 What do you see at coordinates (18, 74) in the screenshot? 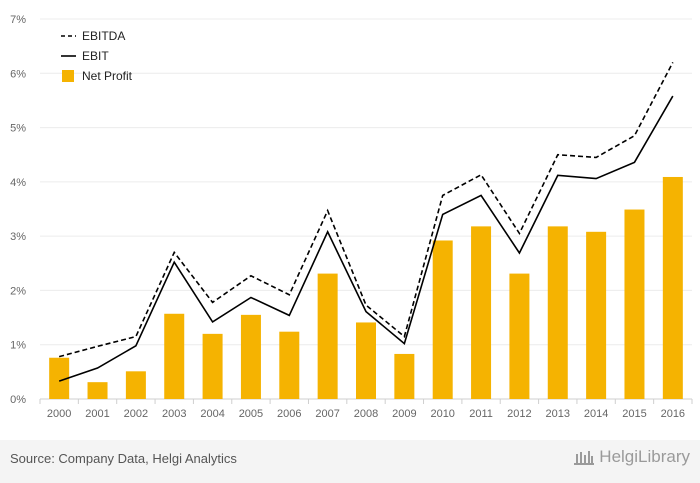
I see `y-tick-label: 6%` at bounding box center [18, 74].